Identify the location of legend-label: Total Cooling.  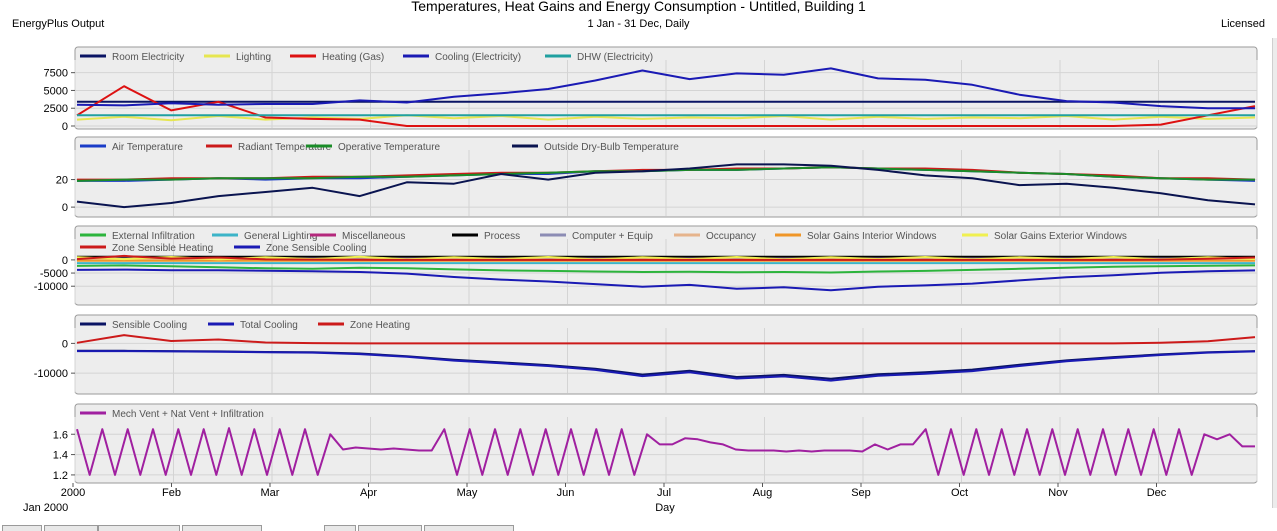
(269, 325).